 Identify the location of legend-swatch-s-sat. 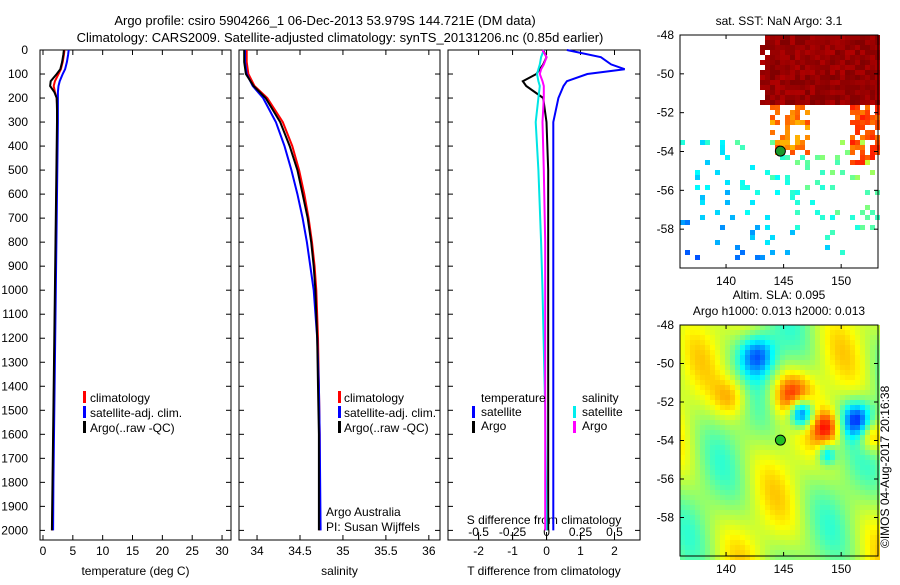
(574, 412).